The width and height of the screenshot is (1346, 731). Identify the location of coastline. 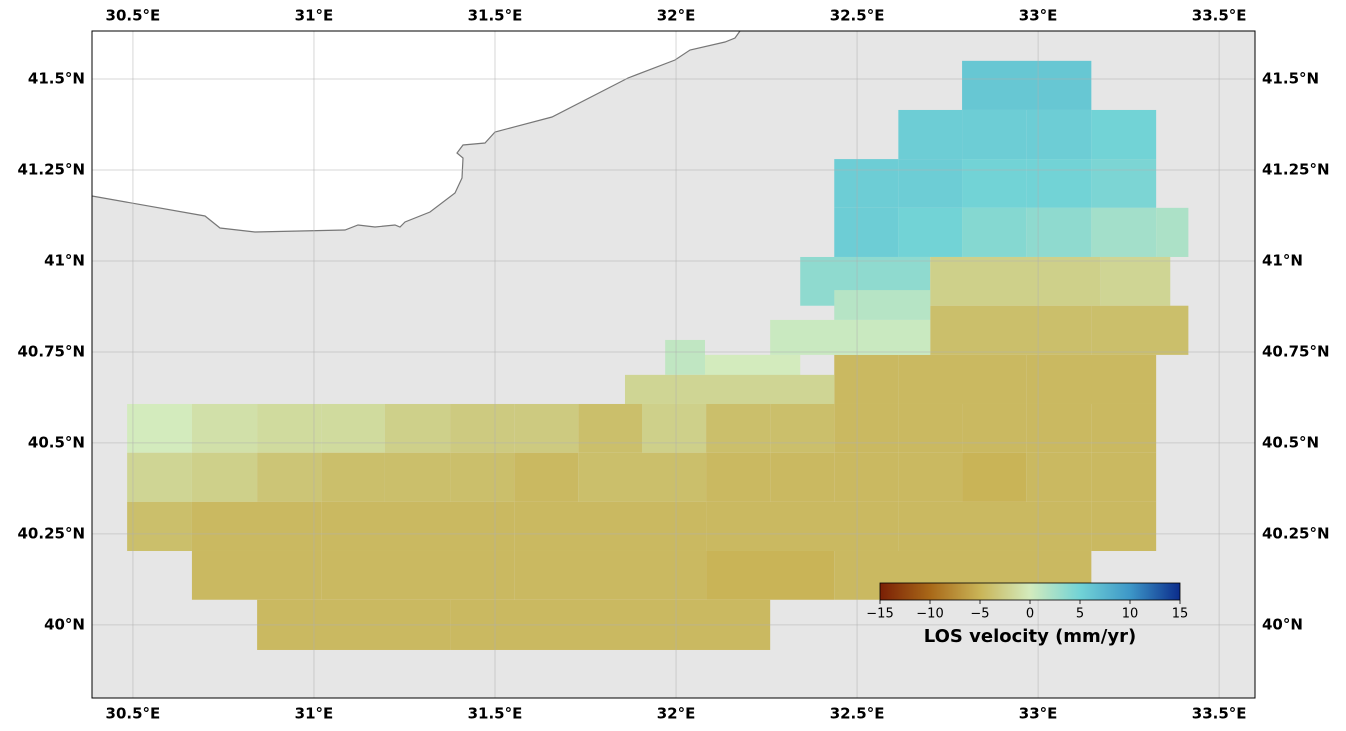
(416, 131).